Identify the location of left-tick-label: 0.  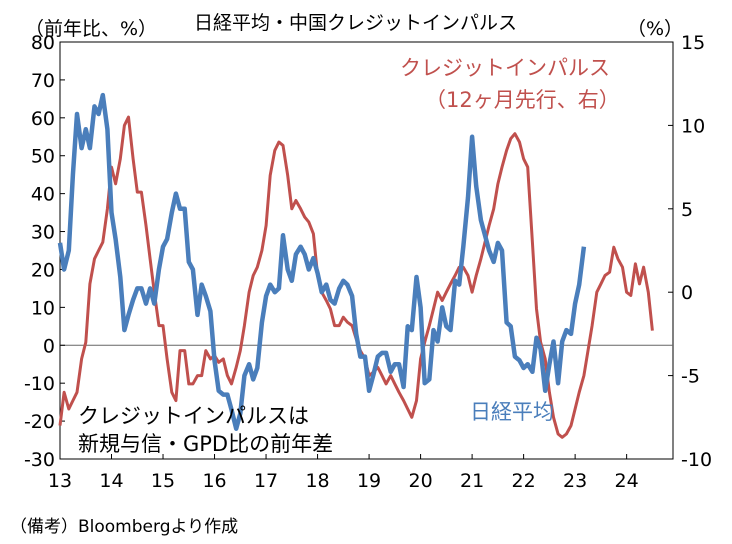
(49, 346).